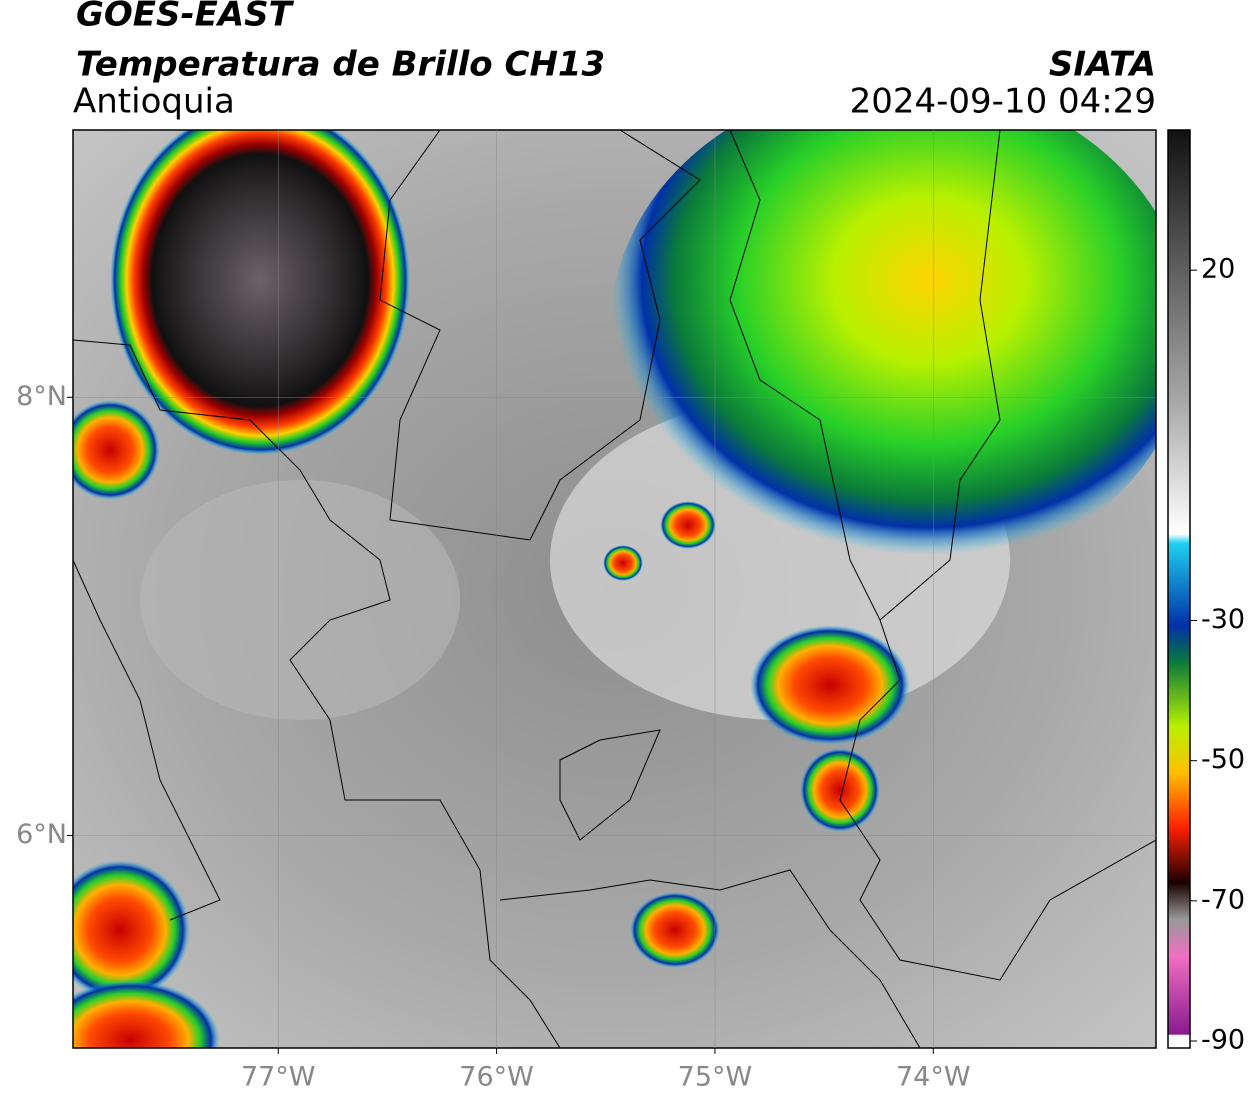 This screenshot has height=1099, width=1252. Describe the element at coordinates (1218, 269) in the screenshot. I see `colorbar-tick-label: 20` at that location.